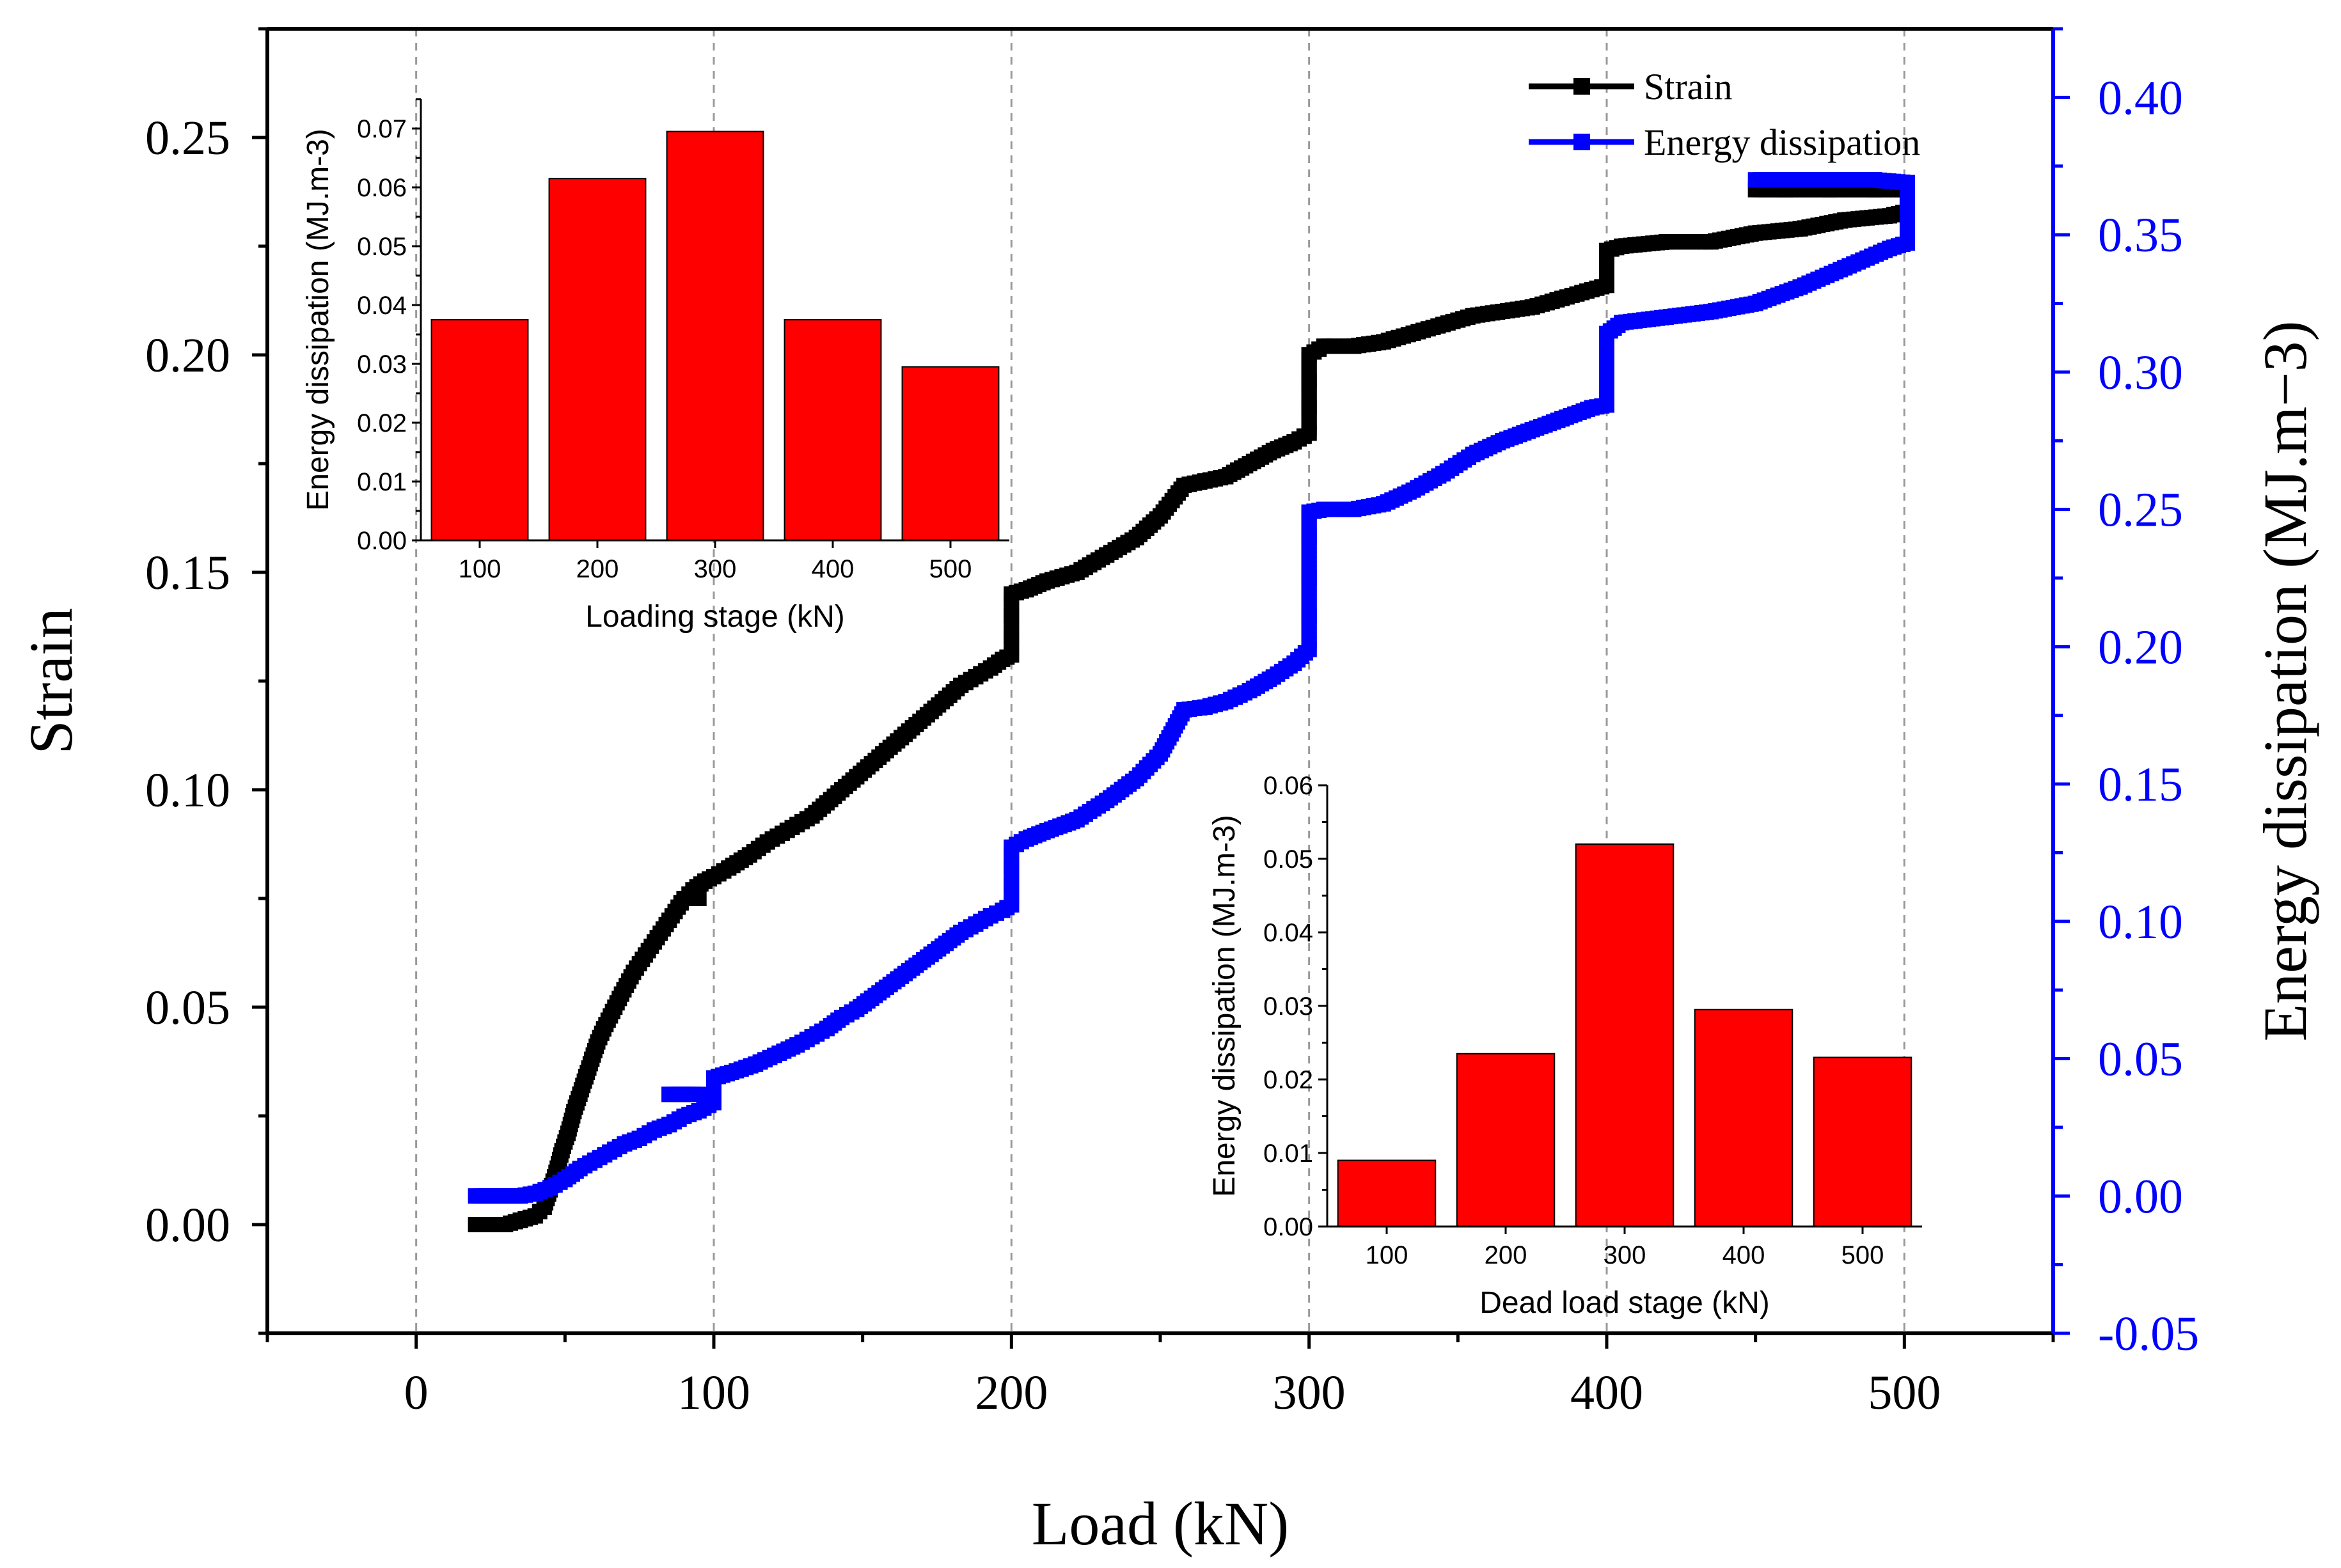 This screenshot has height=1568, width=2341. Describe the element at coordinates (1309, 1393) in the screenshot. I see `x-tick-label-300: 300` at that location.